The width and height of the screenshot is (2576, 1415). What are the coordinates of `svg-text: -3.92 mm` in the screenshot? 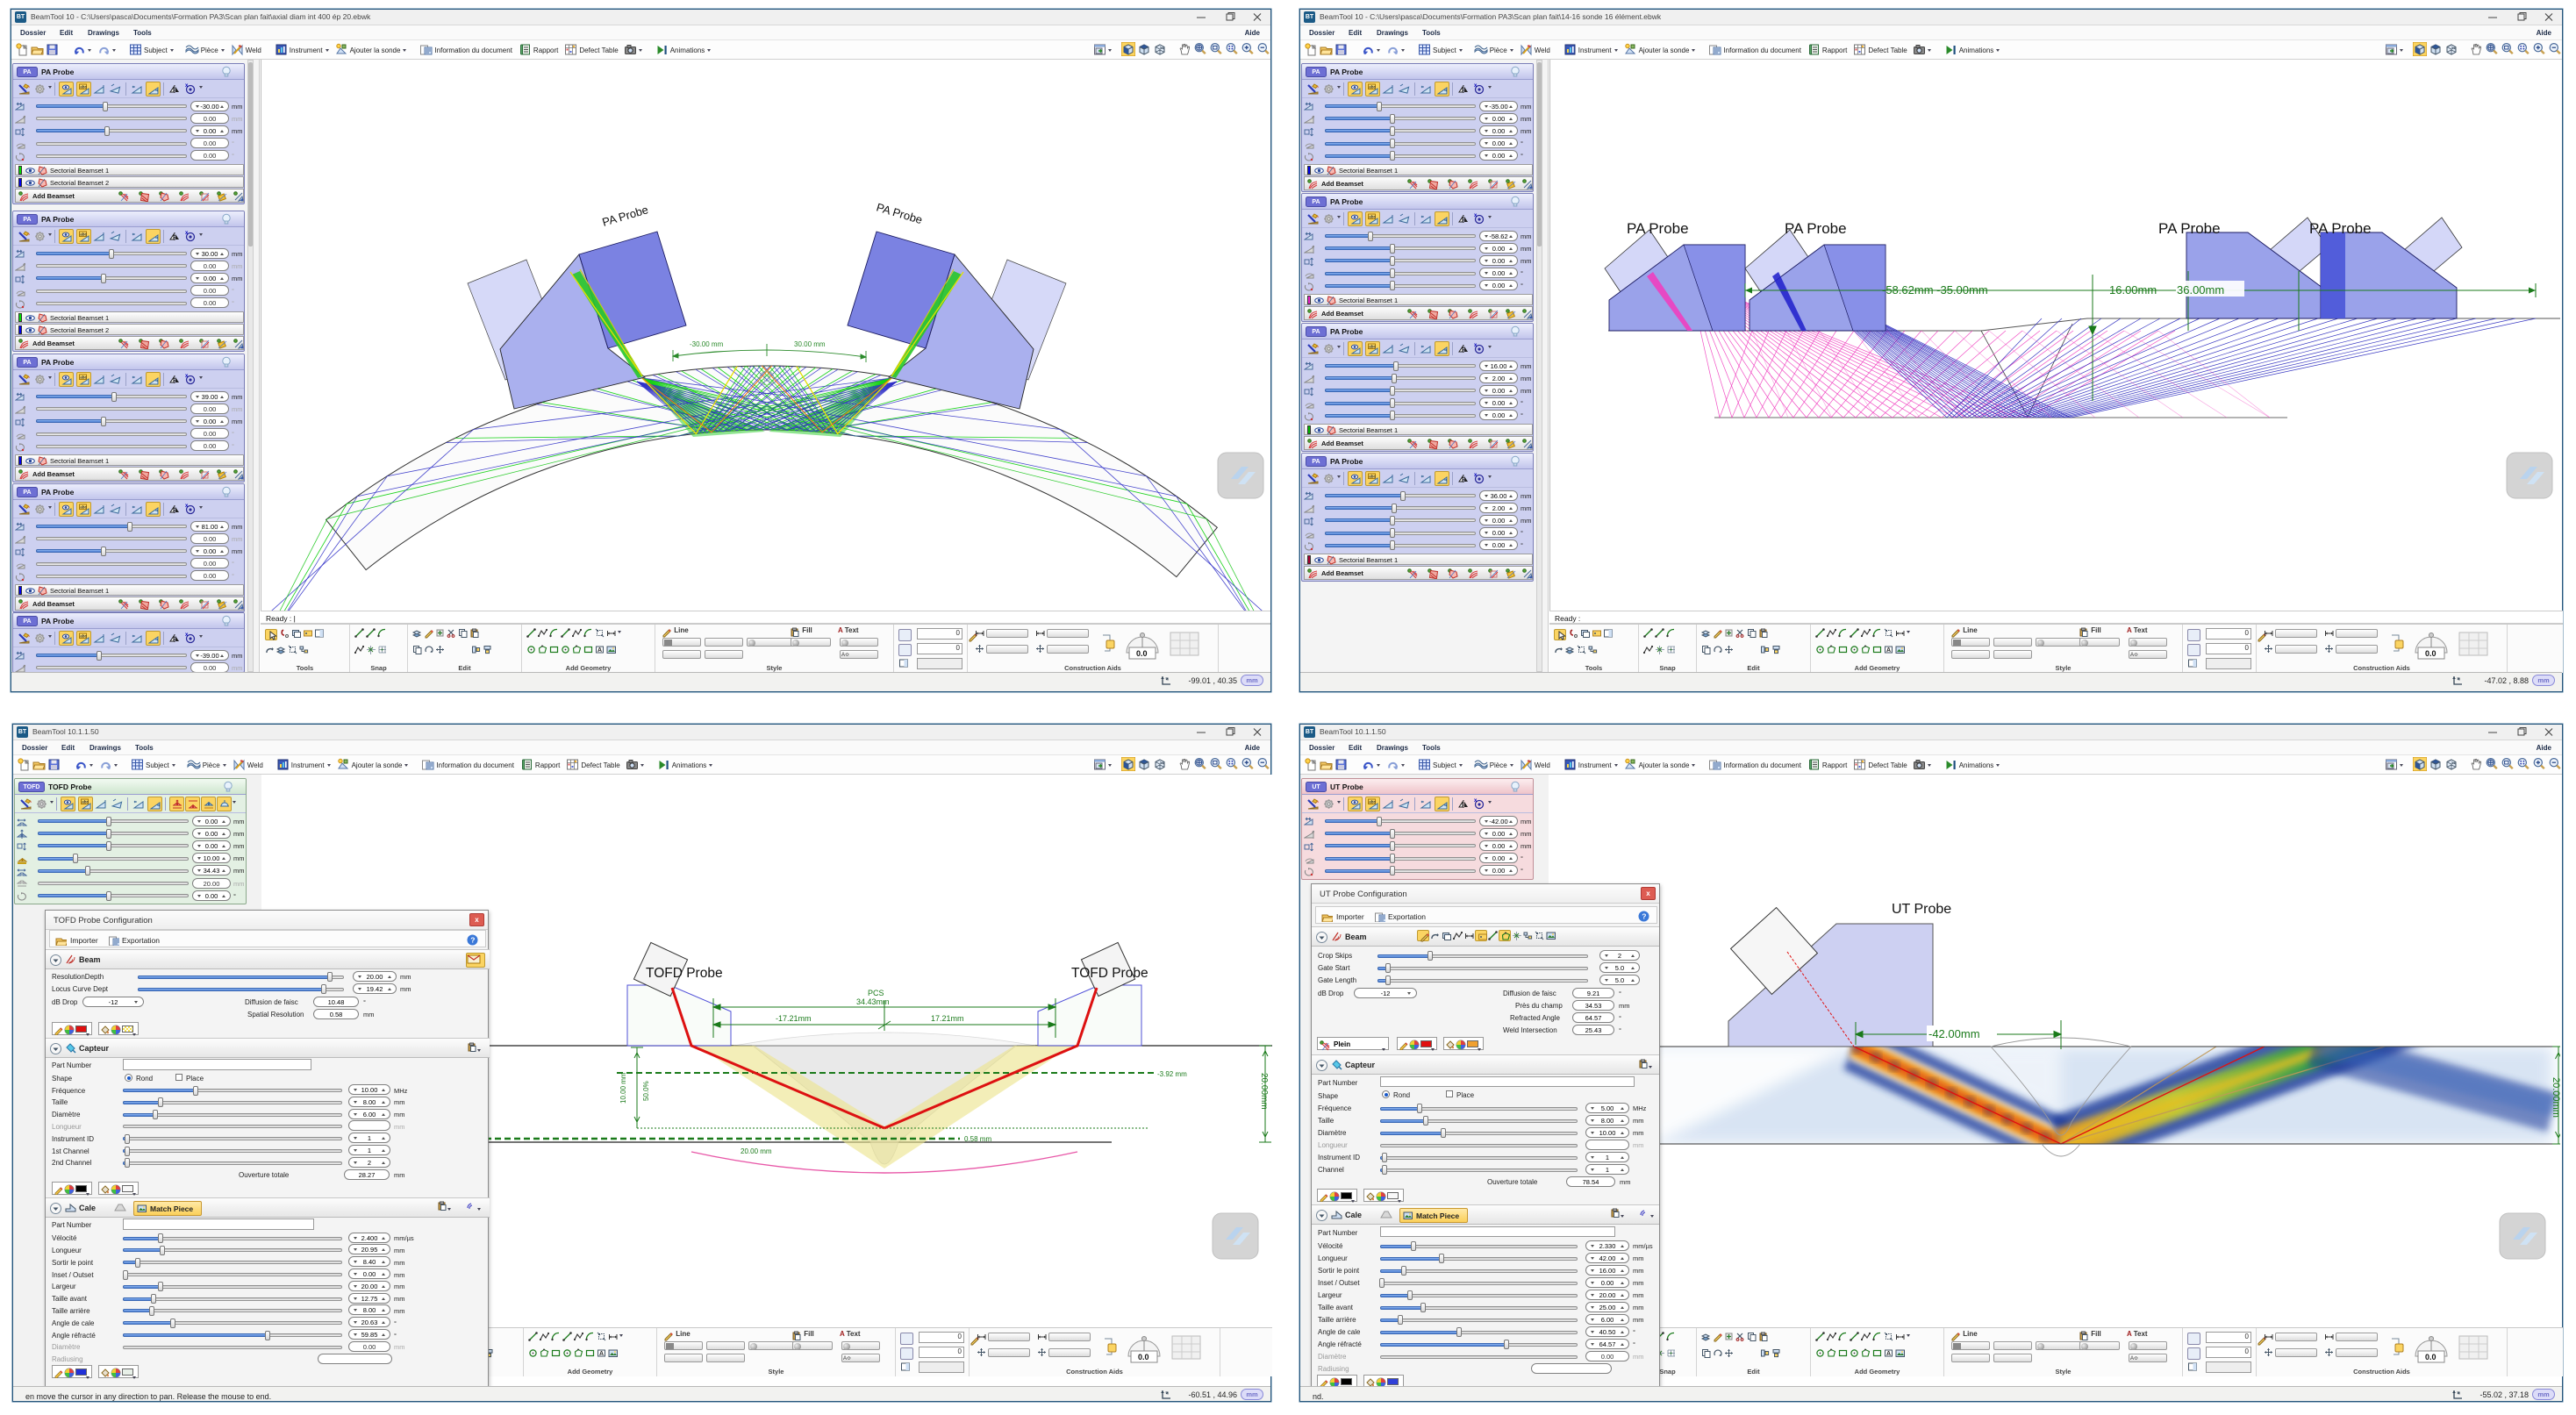 It's located at (1172, 1074).